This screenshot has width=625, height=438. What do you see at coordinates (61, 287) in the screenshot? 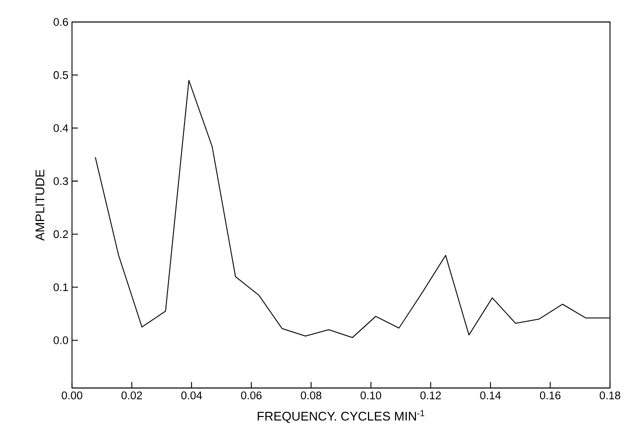
I see `y-tick-label: 0.1` at bounding box center [61, 287].